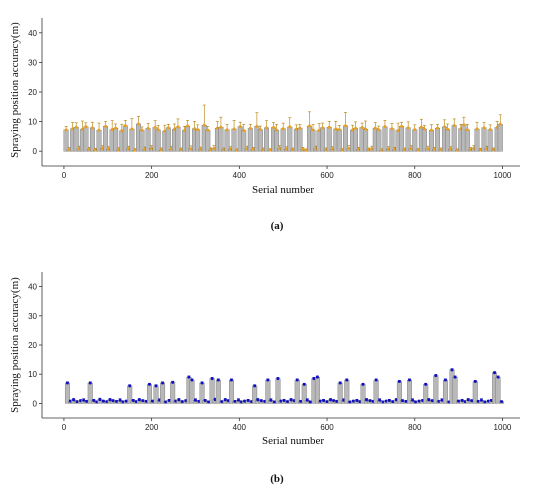  Describe the element at coordinates (35, 151) in the screenshot. I see `y-tick-label: 0` at that location.